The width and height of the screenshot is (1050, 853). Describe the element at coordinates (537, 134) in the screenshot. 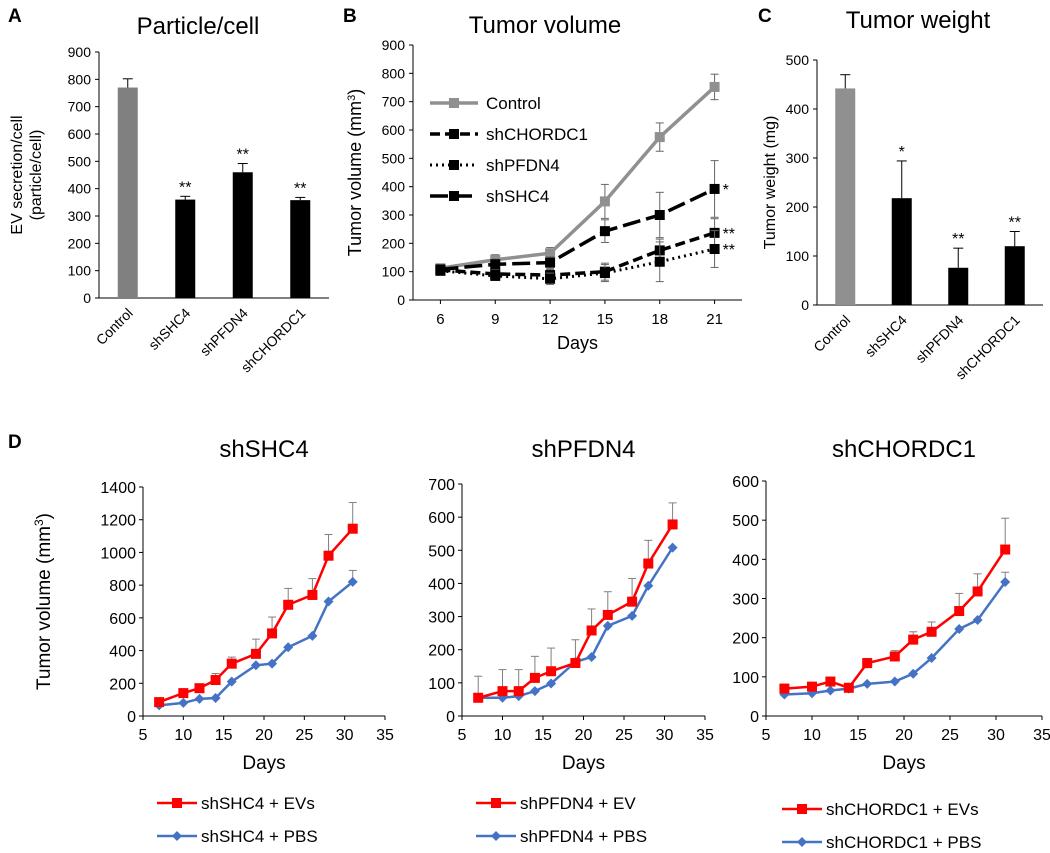

I see `legend-label: shCHORDC1` at that location.